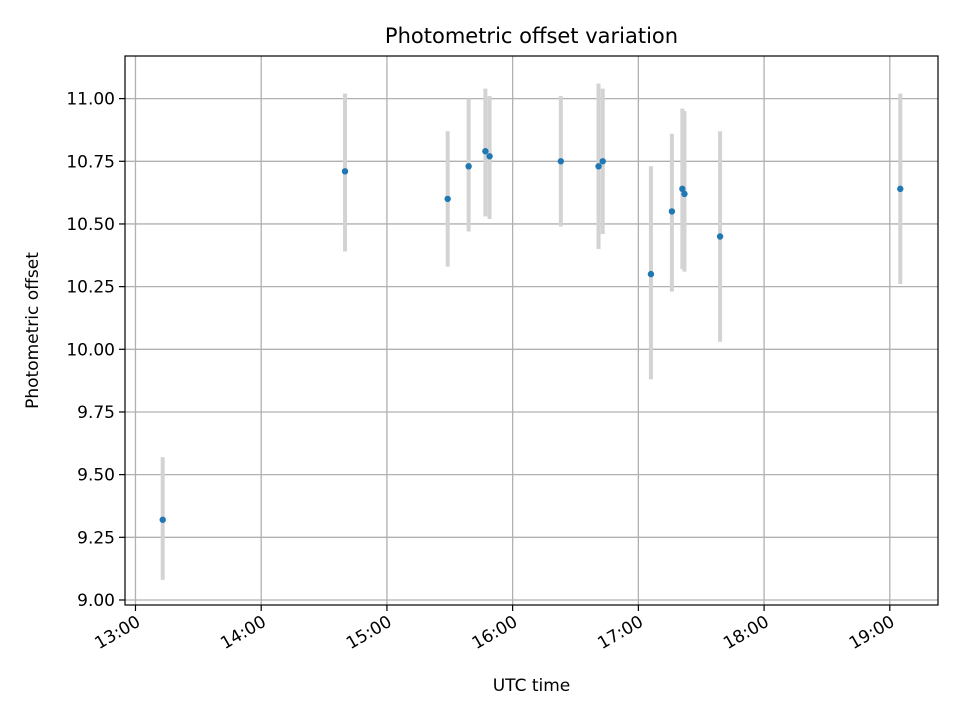 This screenshot has width=960, height=720. Describe the element at coordinates (369, 633) in the screenshot. I see `x-tick-label: 15:00` at that location.